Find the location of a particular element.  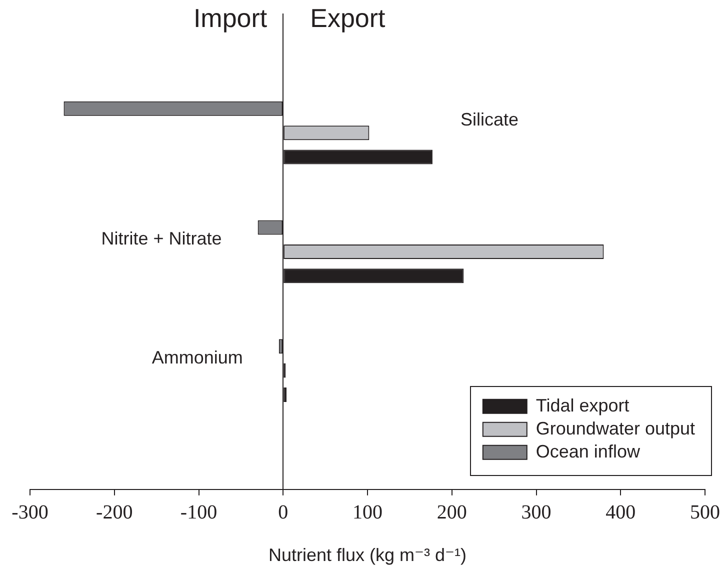

legend-label: Groundwater output is located at coordinates (616, 428).